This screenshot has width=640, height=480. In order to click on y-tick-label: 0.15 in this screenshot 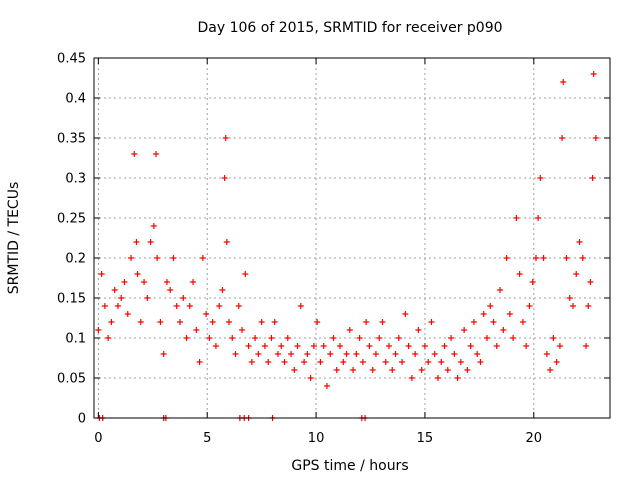, I will do `click(71, 299)`.